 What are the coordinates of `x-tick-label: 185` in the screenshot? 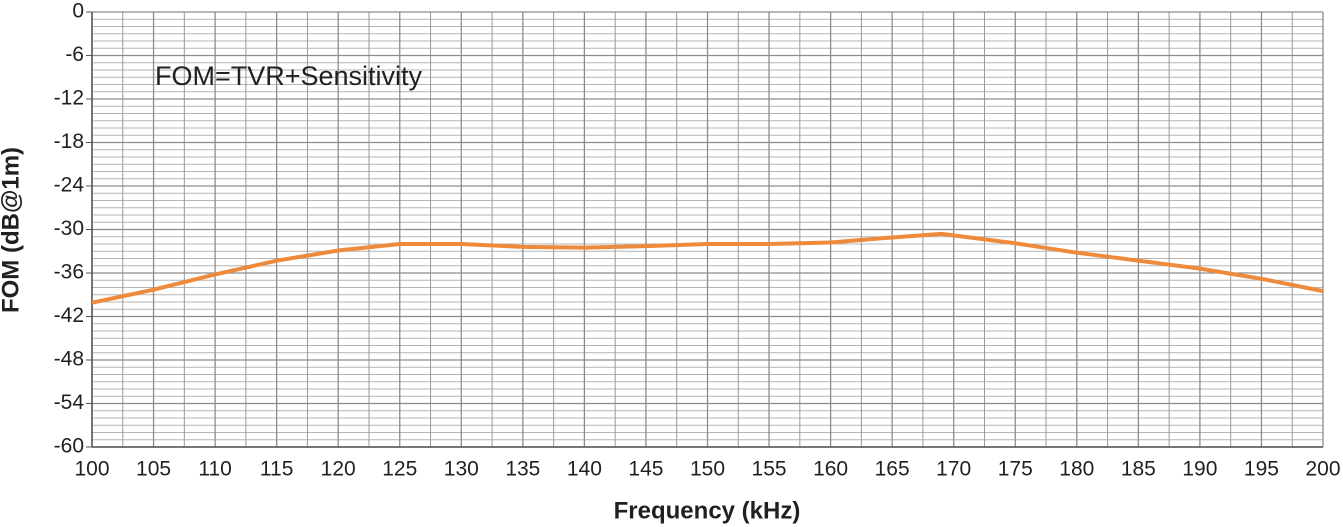 It's located at (1138, 469).